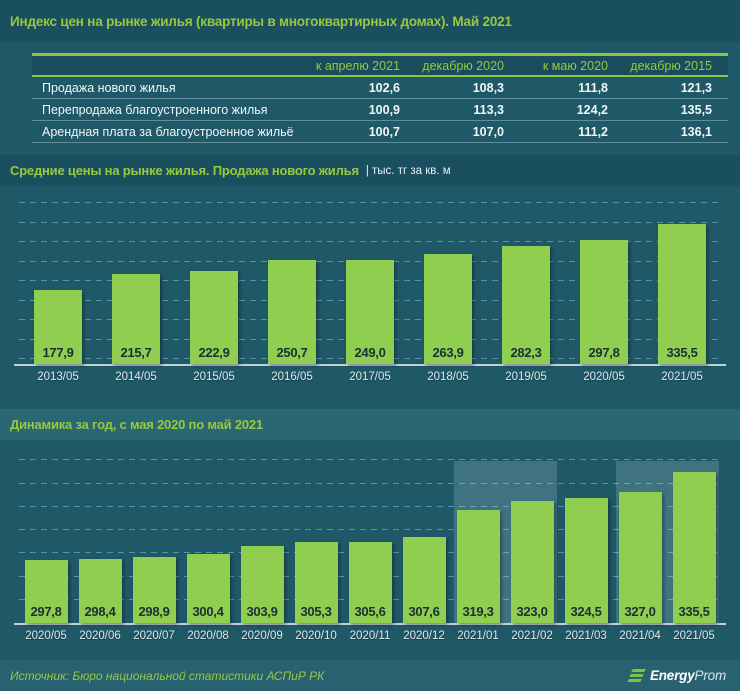 The image size is (740, 691). I want to click on bar: 323,0, so click(532, 562).